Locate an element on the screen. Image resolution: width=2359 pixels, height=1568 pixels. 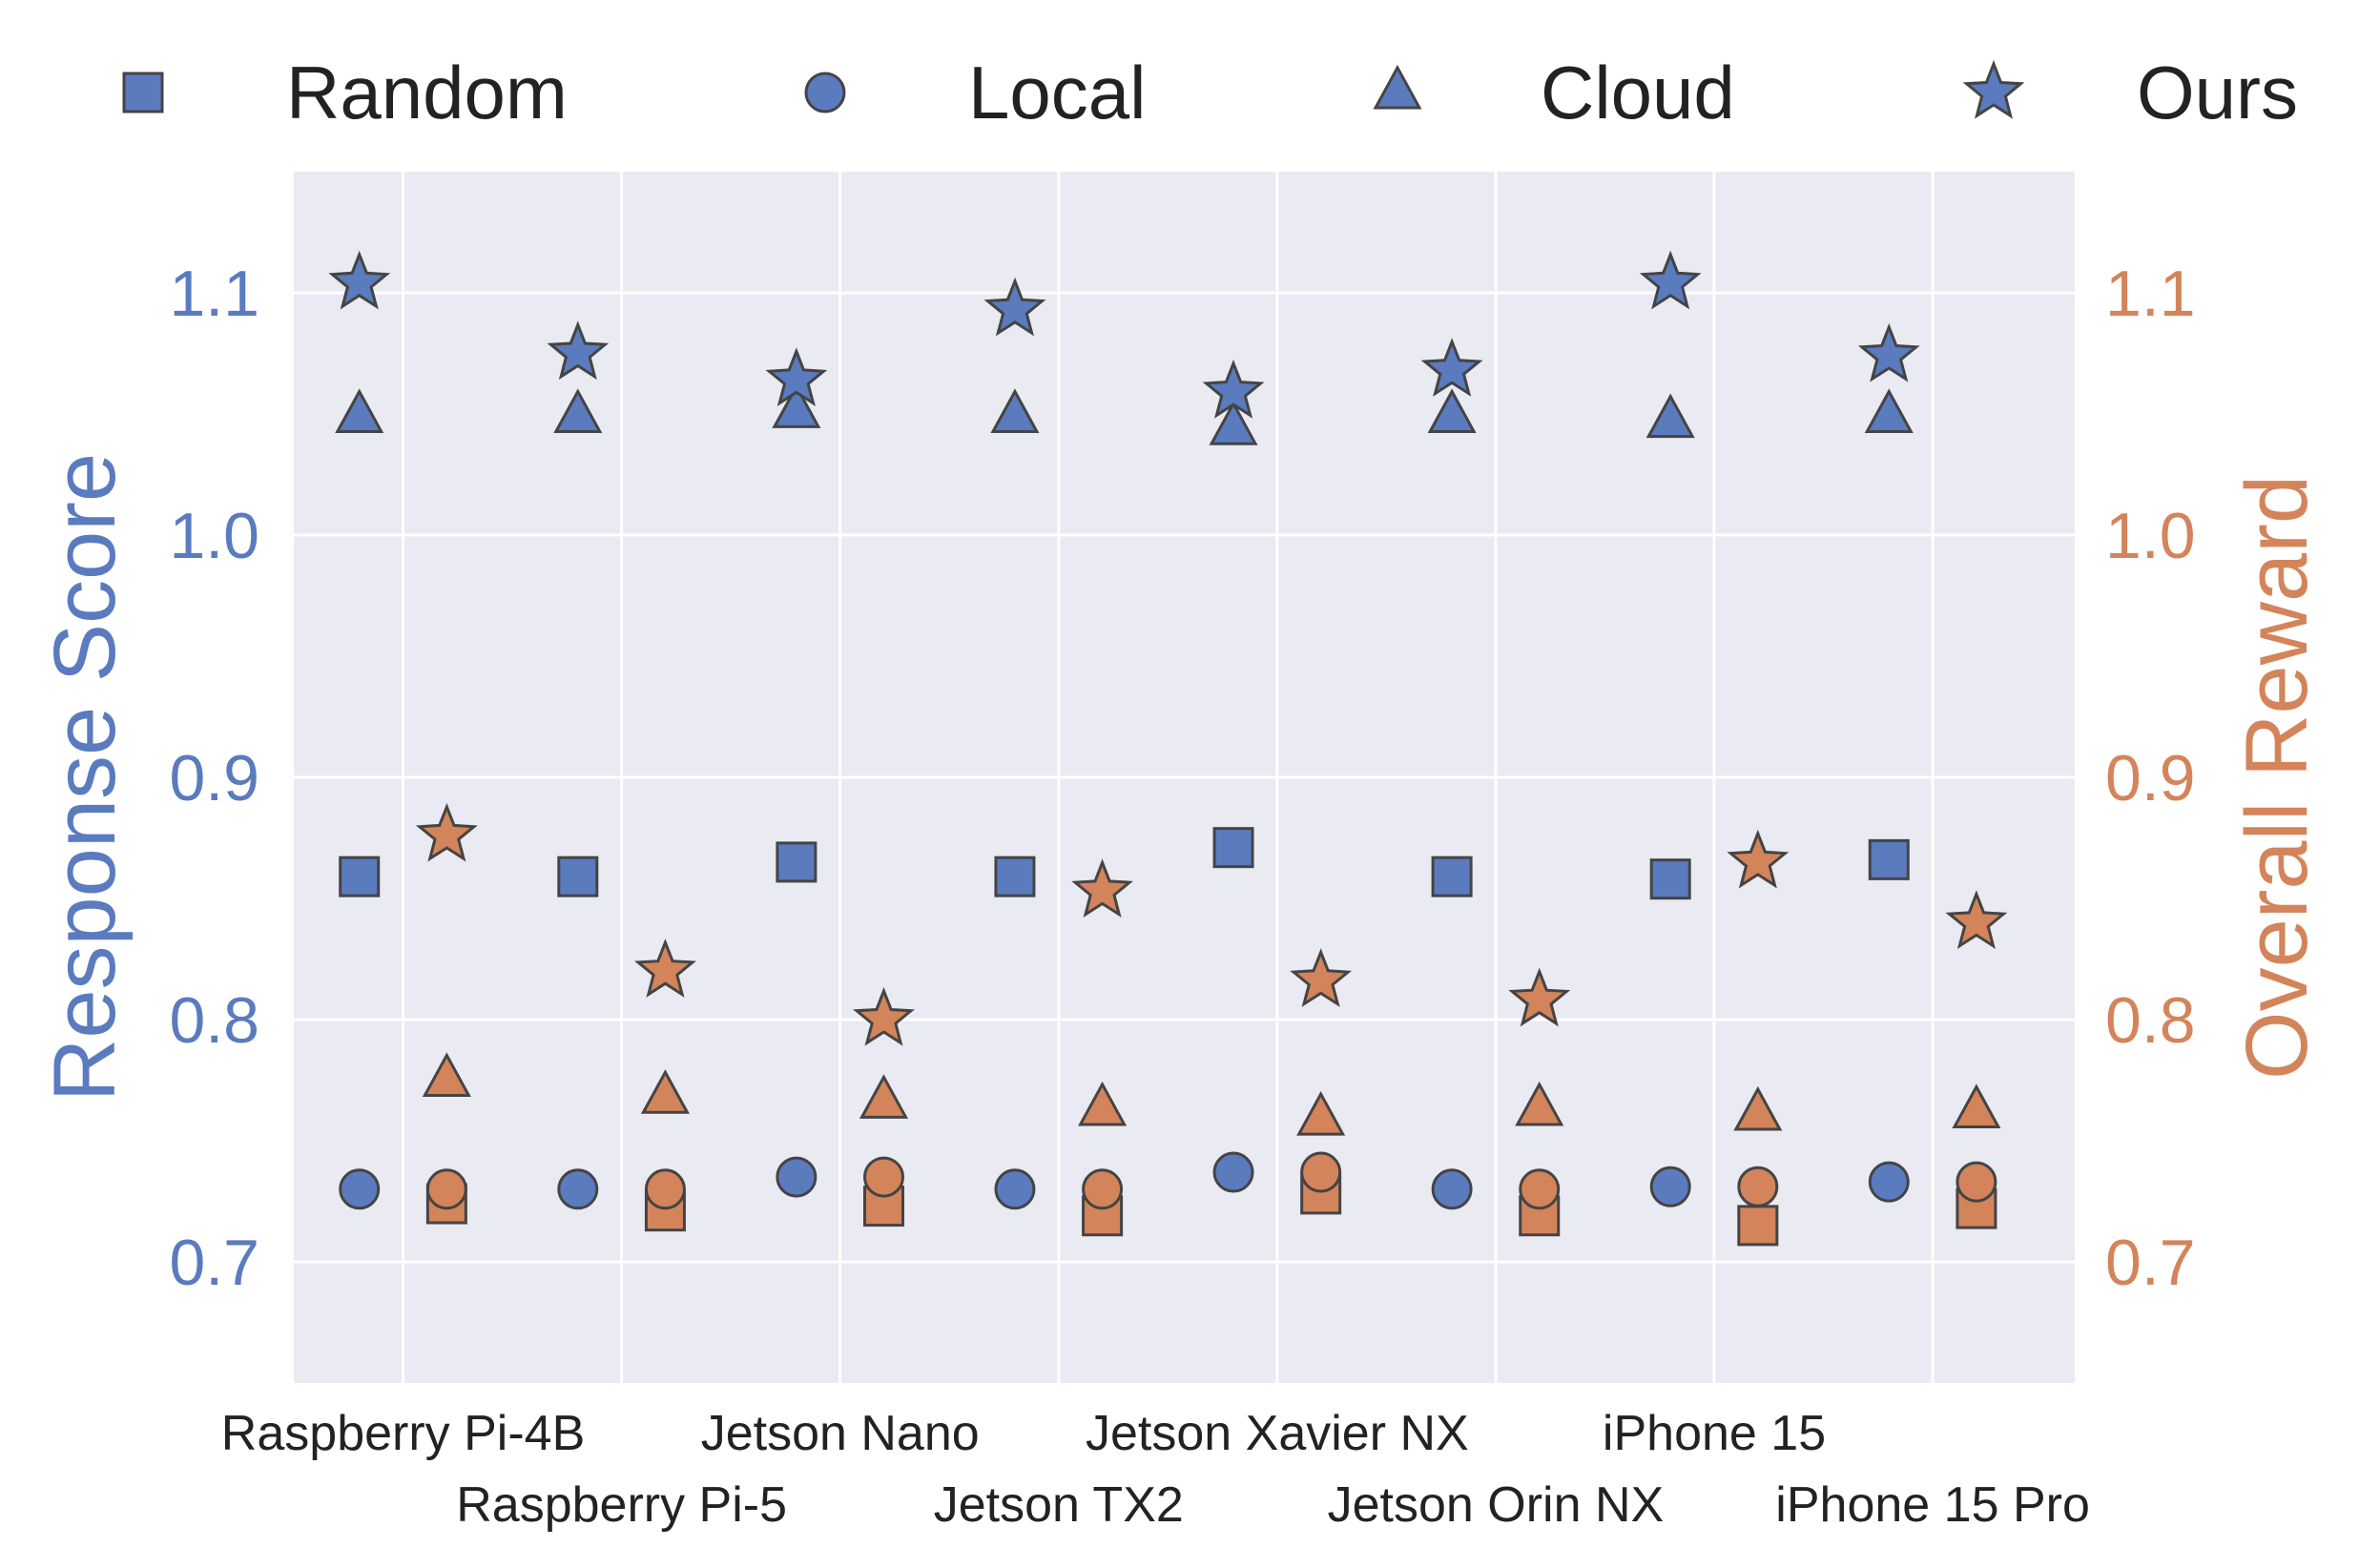
left-y-tick-label: 0.8 is located at coordinates (214, 1020).